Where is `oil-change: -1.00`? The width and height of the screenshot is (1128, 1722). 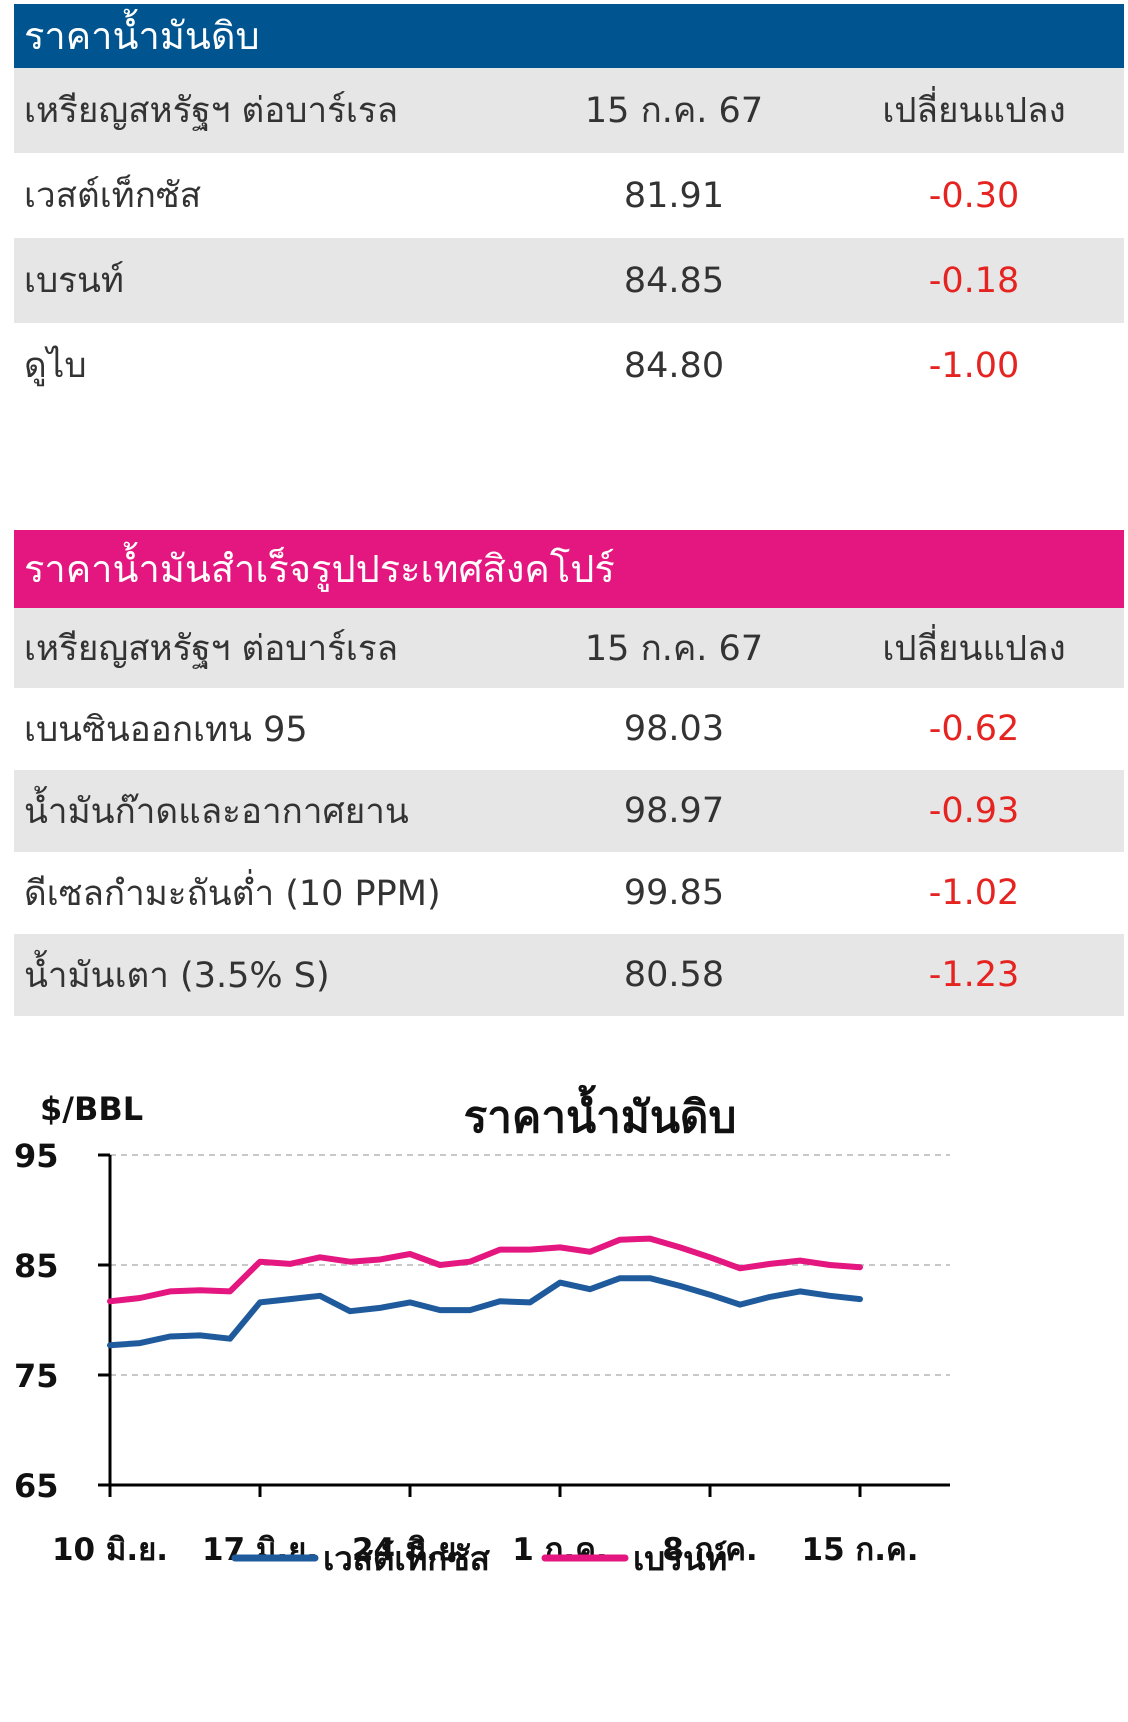
oil-change: -1.00 is located at coordinates (974, 365).